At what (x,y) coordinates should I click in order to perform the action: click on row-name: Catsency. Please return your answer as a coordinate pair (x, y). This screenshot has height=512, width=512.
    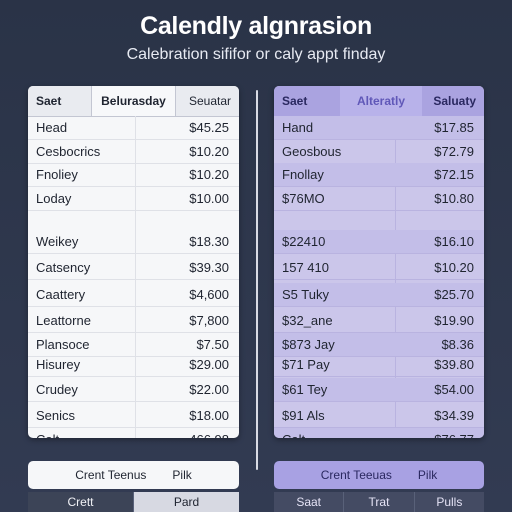
    Looking at the image, I should click on (63, 267).